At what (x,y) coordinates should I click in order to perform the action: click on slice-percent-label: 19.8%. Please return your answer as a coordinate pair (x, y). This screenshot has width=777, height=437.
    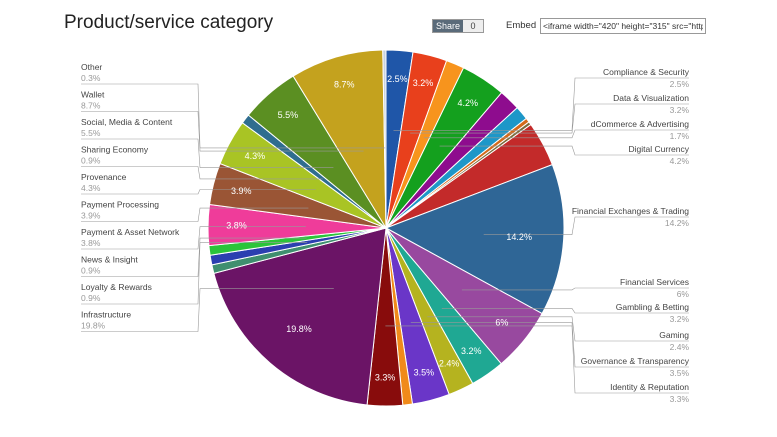
    Looking at the image, I should click on (299, 329).